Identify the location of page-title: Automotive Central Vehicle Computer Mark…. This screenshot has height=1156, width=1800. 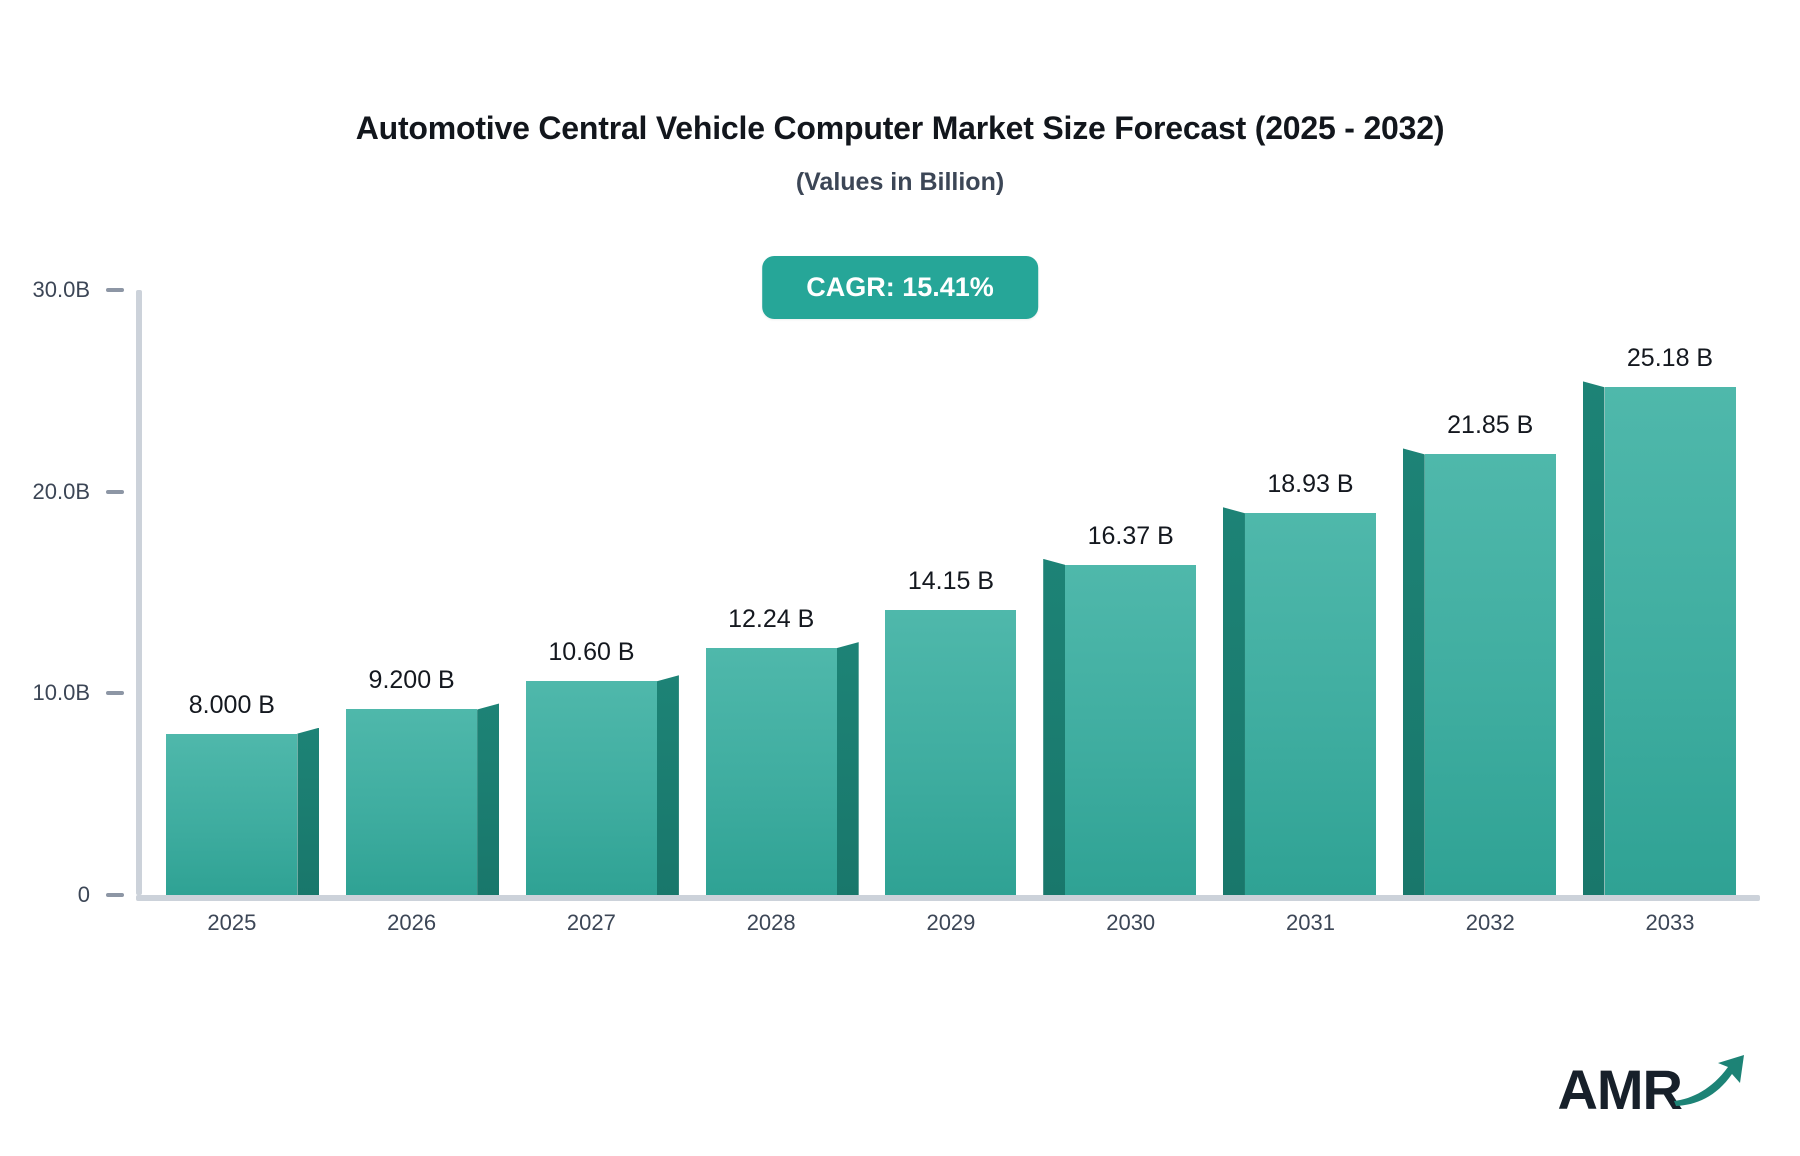
(900, 128).